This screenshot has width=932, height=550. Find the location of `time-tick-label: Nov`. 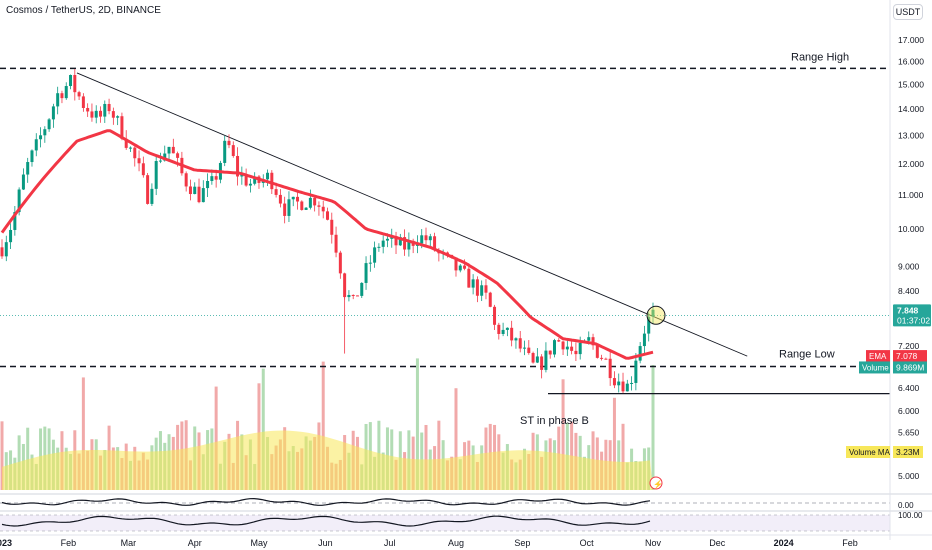

time-tick-label: Nov is located at coordinates (653, 543).